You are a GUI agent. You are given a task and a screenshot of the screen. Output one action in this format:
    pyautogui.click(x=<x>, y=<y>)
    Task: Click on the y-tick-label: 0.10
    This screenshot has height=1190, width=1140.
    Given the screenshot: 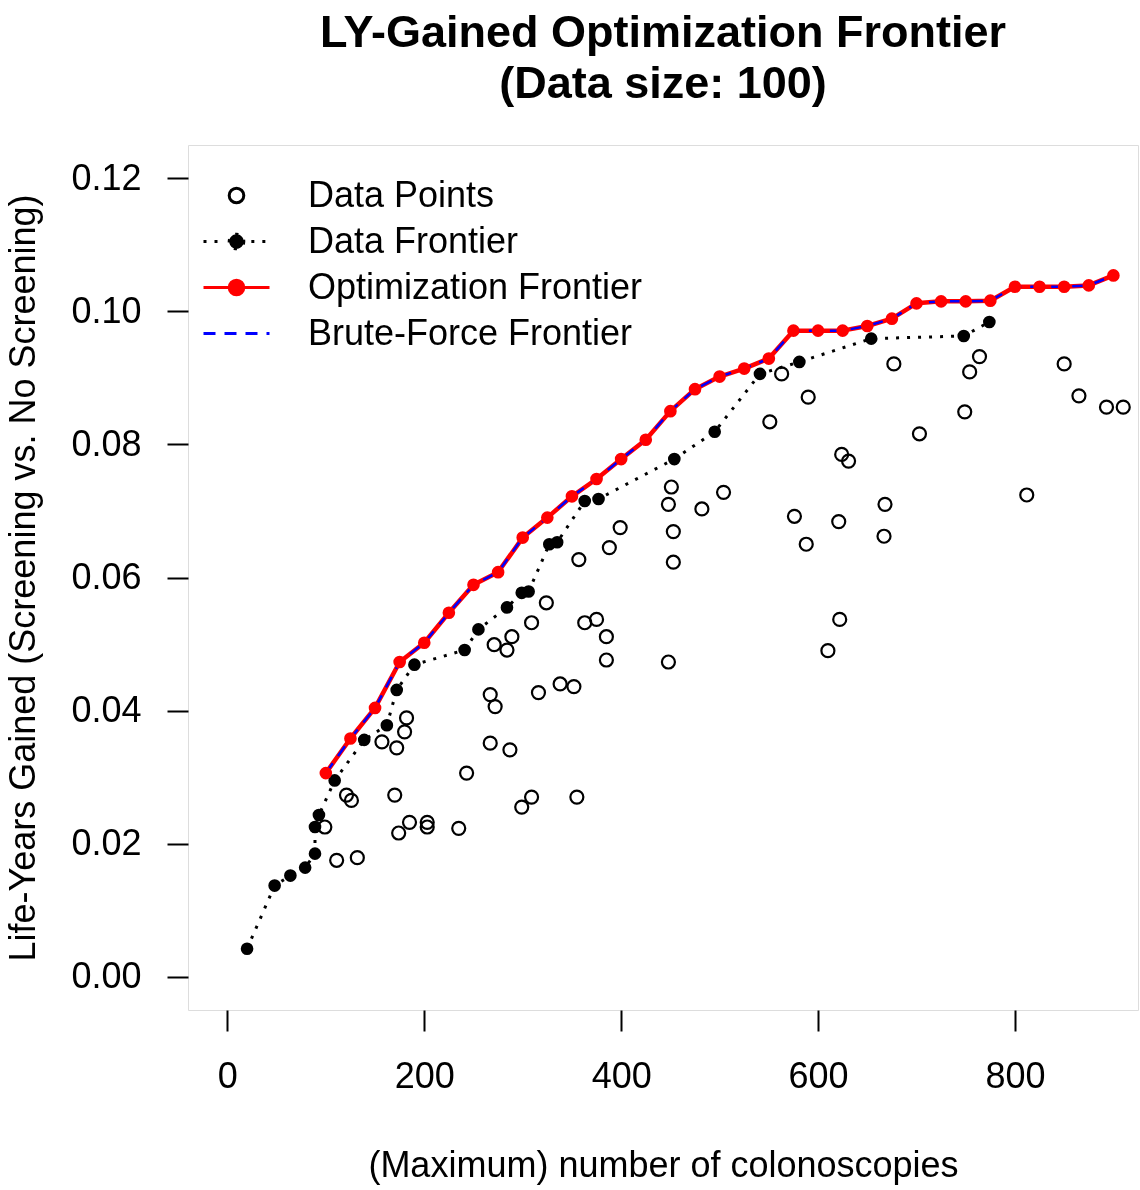 What is the action you would take?
    pyautogui.click(x=106, y=310)
    